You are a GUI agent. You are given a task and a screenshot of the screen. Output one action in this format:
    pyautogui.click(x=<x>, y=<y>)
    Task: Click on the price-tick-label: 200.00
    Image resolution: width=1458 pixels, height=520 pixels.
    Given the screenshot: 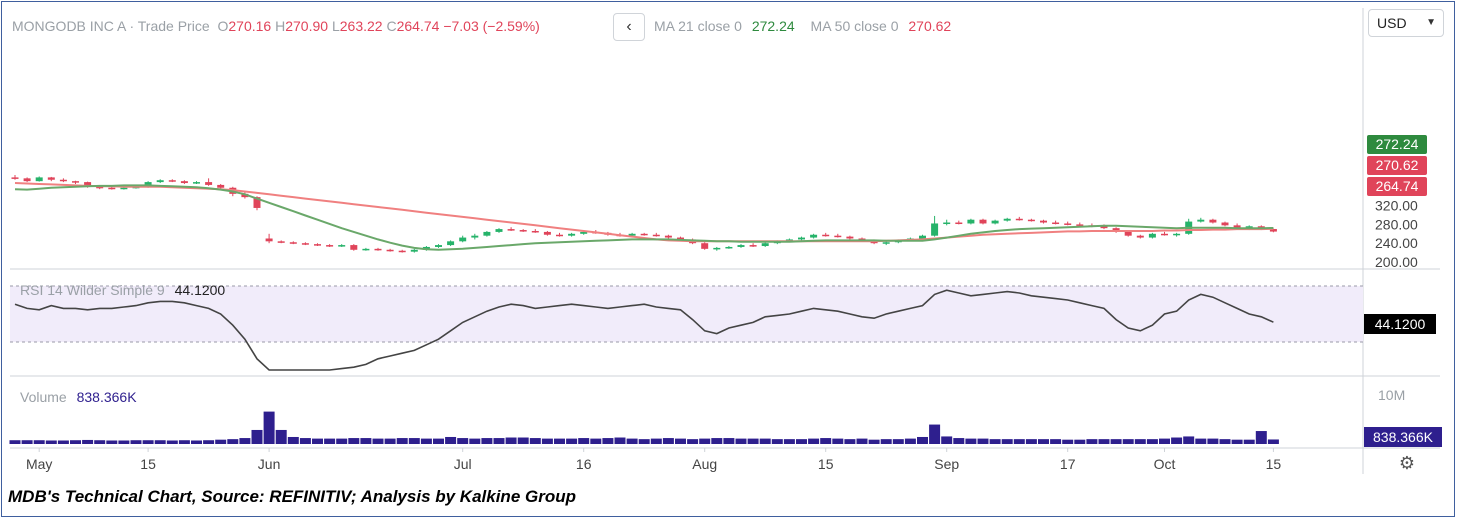 What is the action you would take?
    pyautogui.click(x=1396, y=262)
    